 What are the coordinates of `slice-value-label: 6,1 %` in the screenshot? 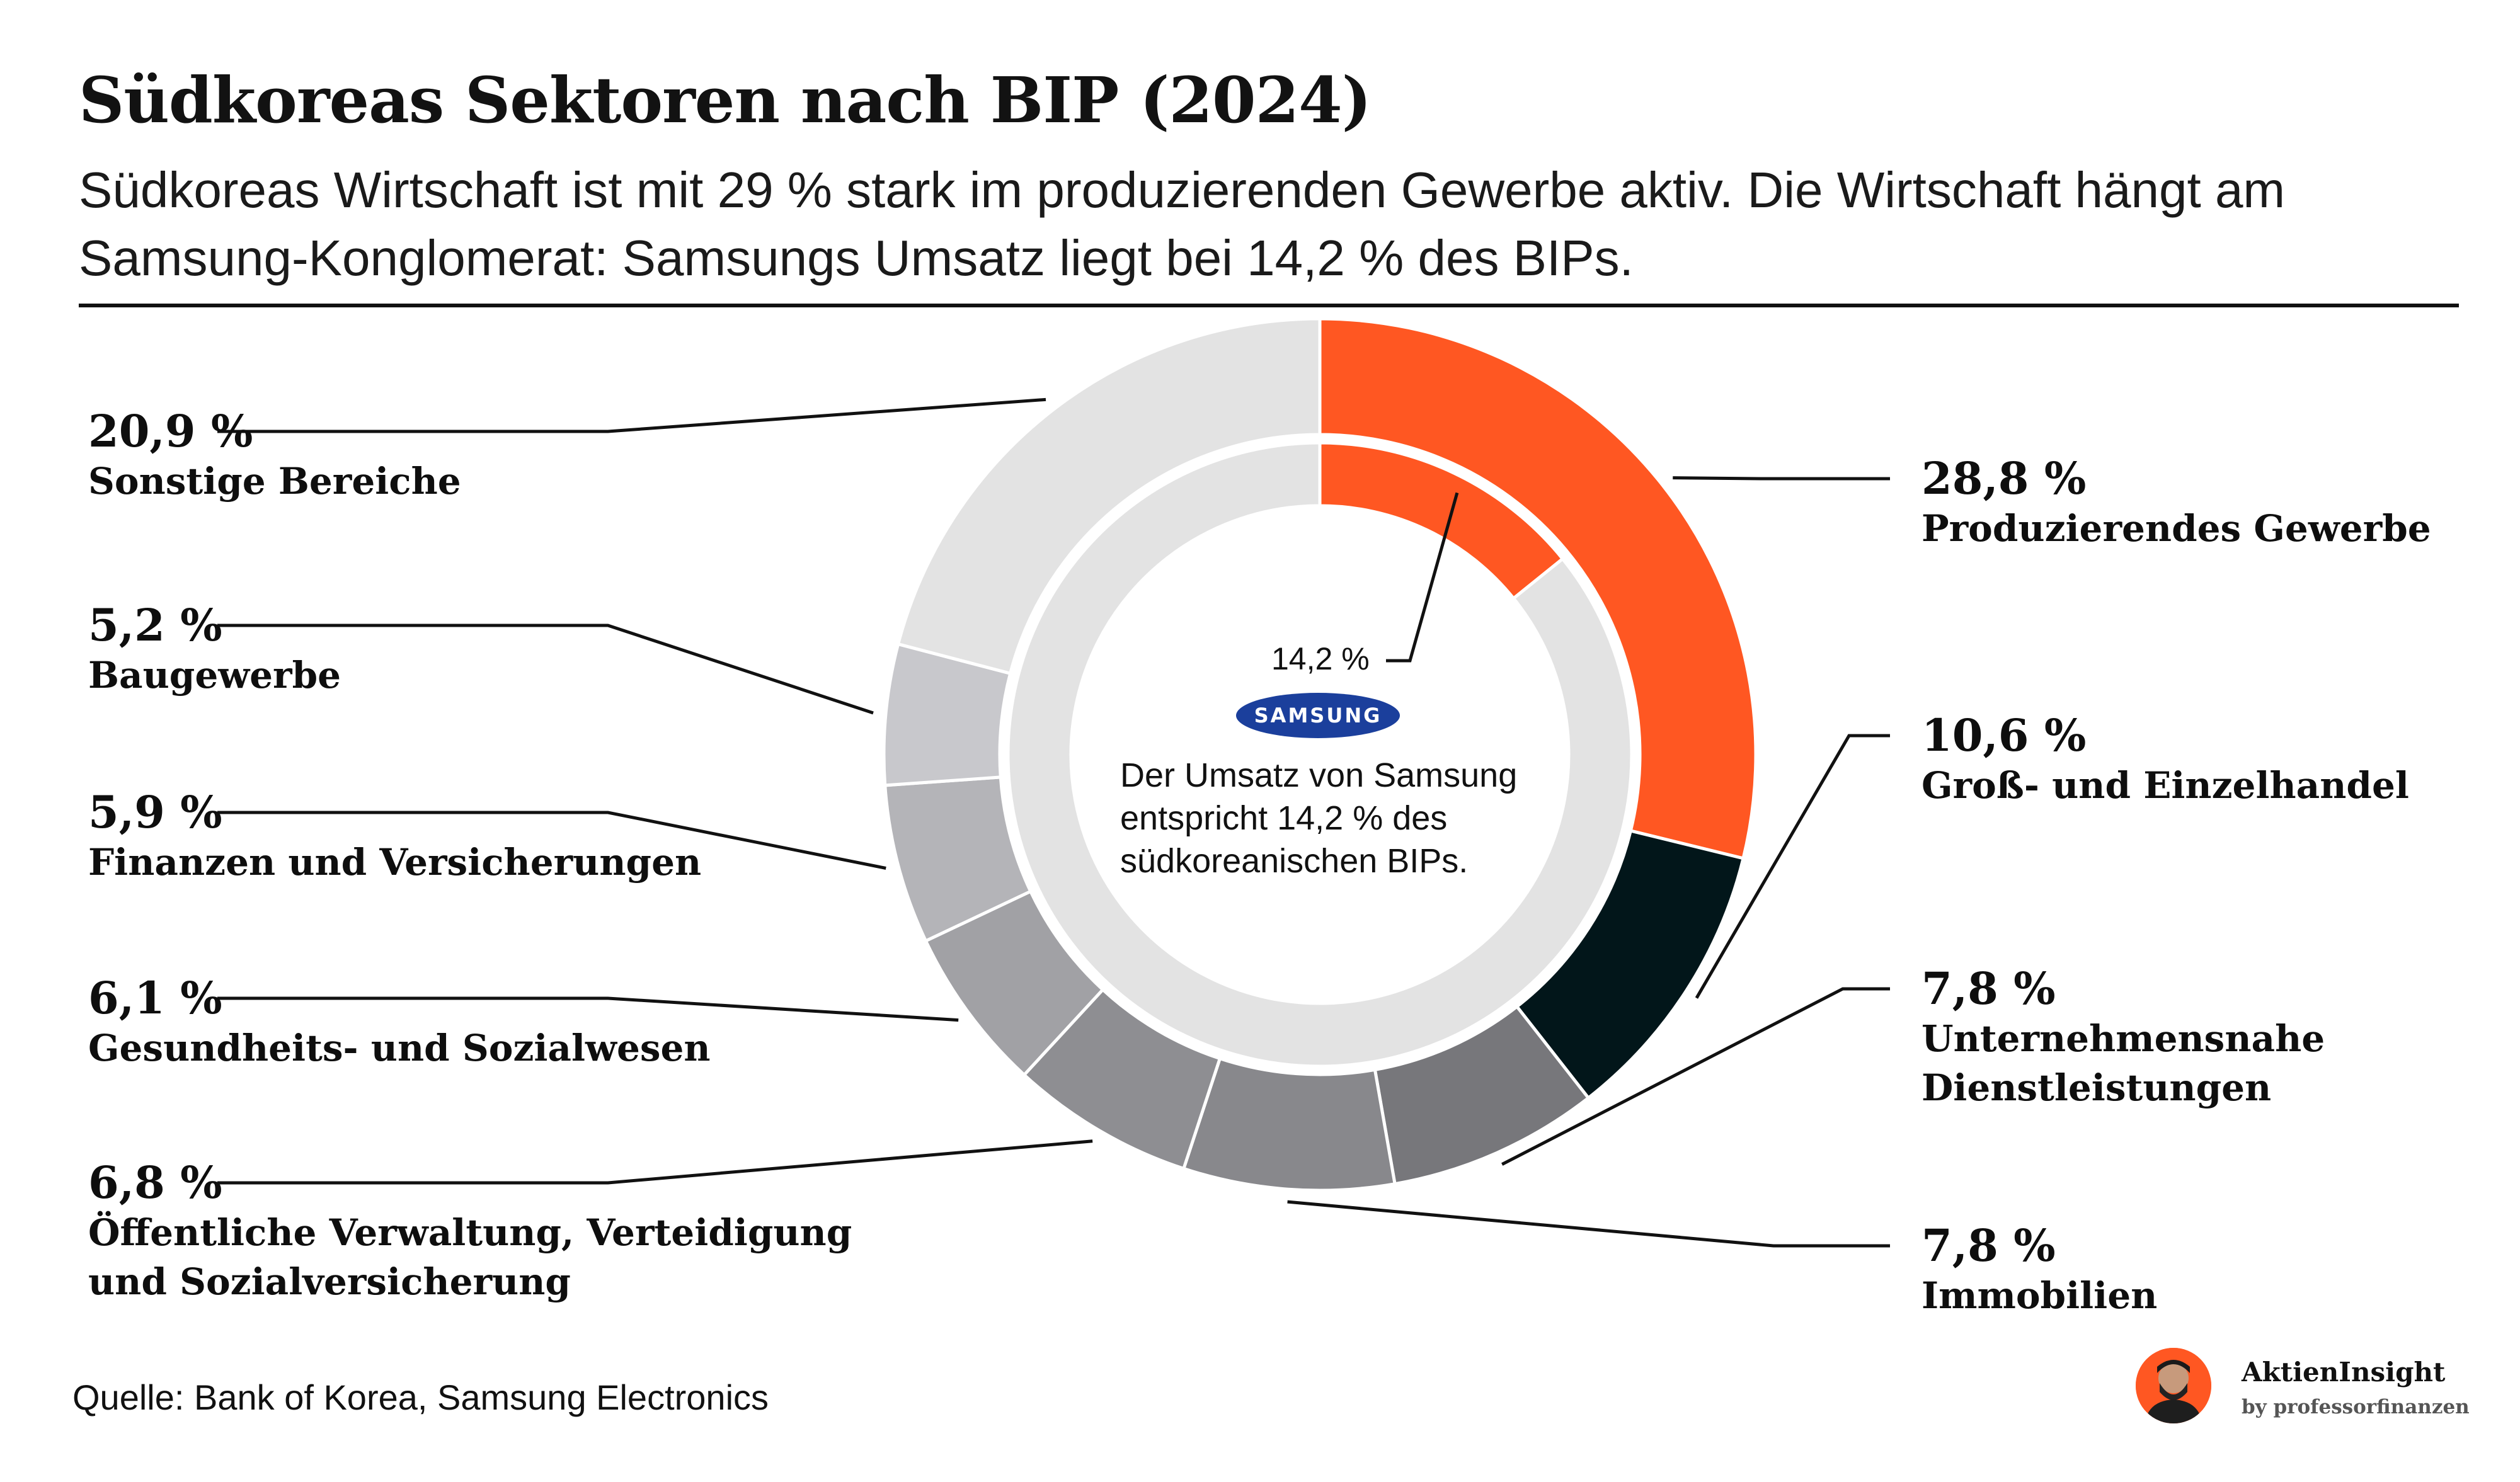 It's located at (155, 998).